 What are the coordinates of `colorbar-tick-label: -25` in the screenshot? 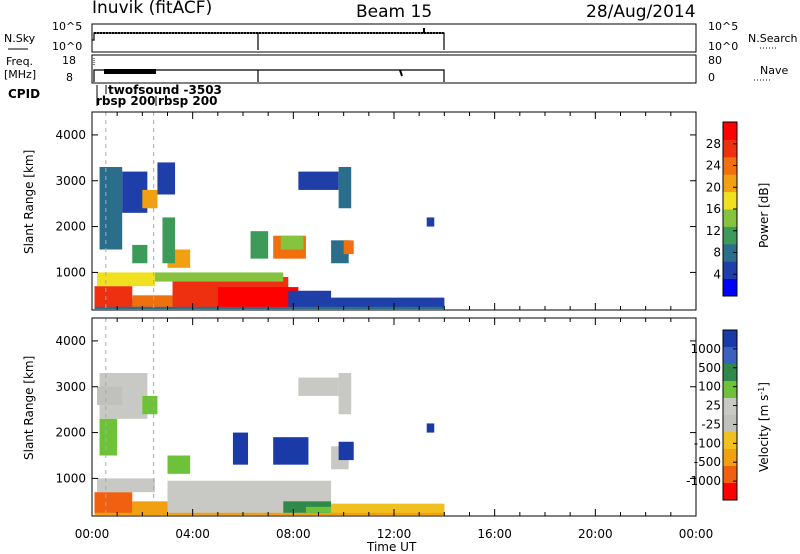 It's located at (711, 424).